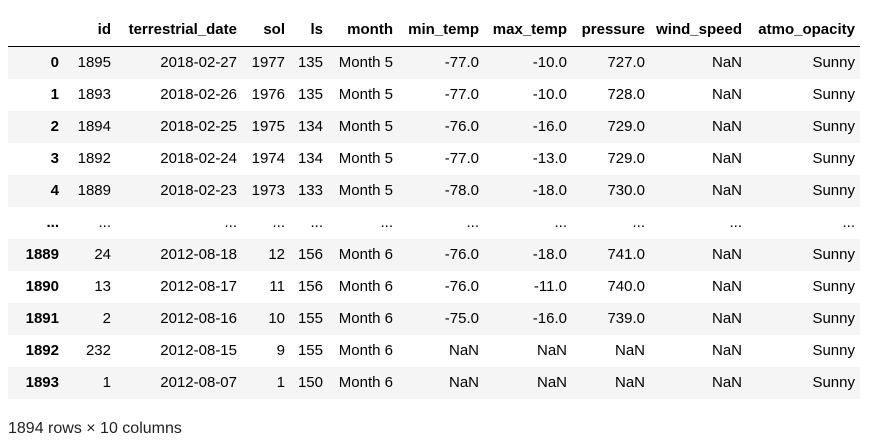  Describe the element at coordinates (198, 62) in the screenshot. I see `cell-terrestrial-date: 2018-02-27` at that location.